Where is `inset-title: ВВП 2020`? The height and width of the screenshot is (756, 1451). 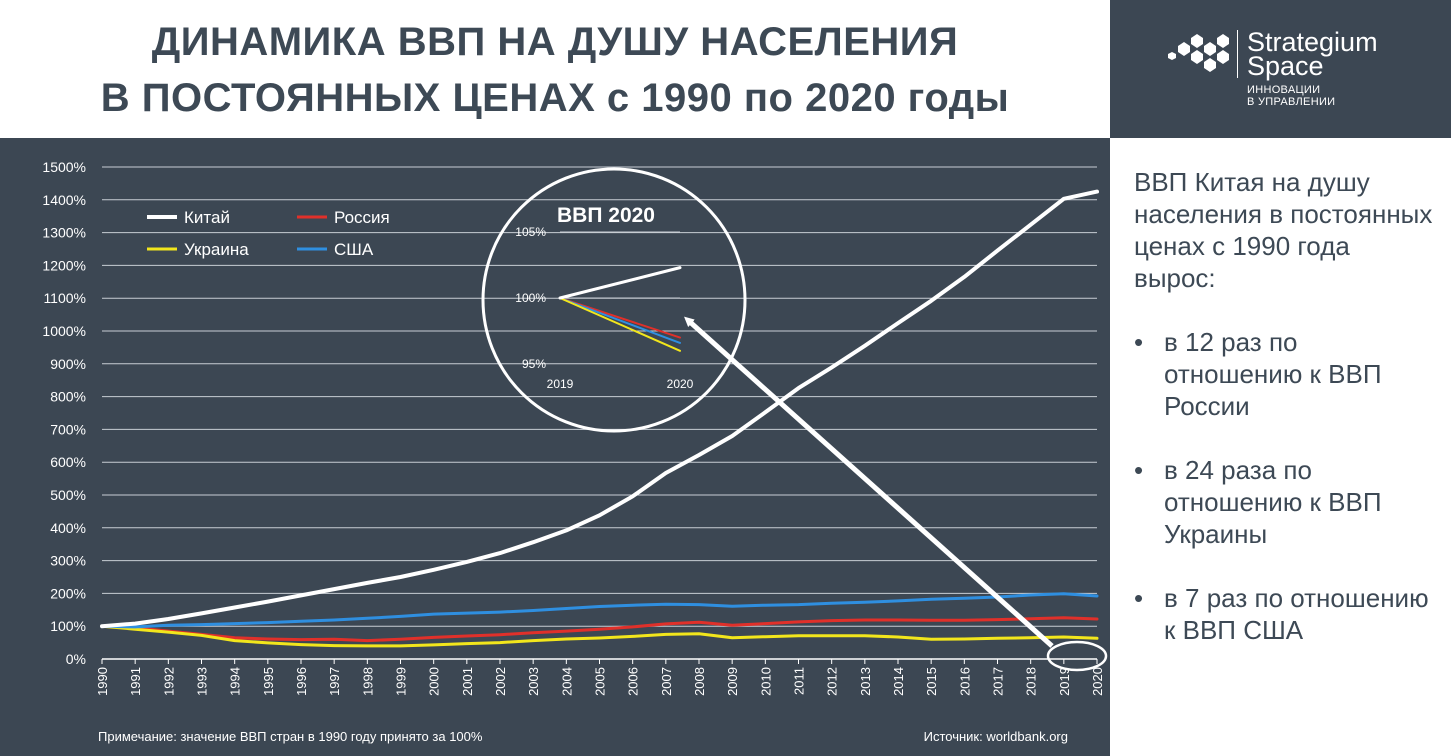
inset-title: ВВП 2020 is located at coordinates (606, 215).